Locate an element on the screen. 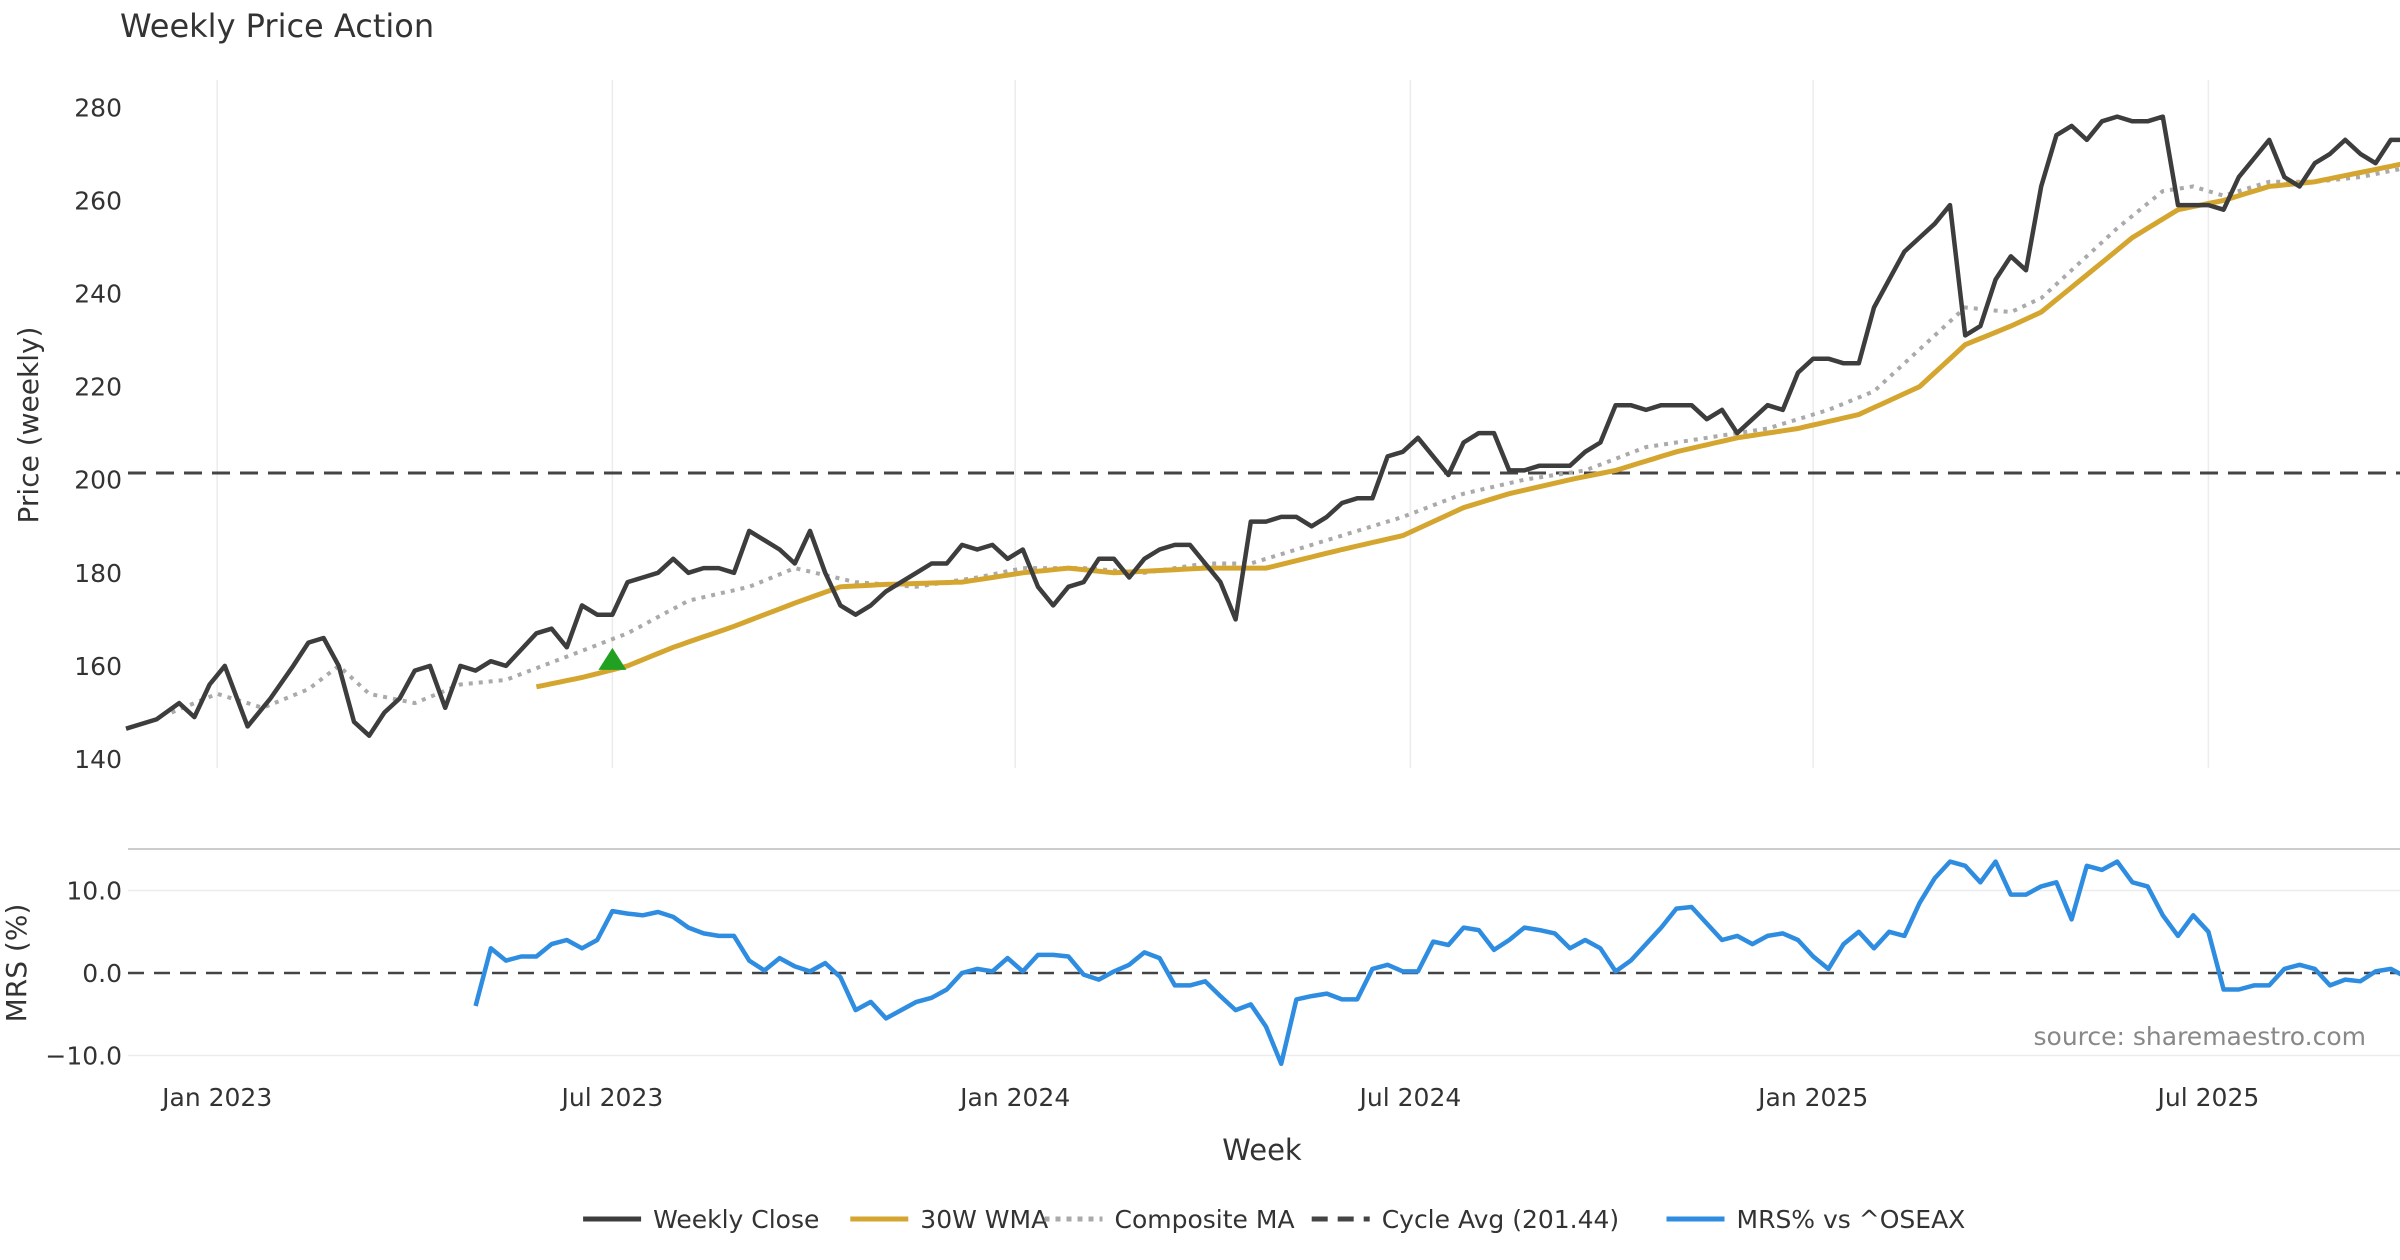 The image size is (2400, 1260). mrs-y-axis-label: MRS (%) is located at coordinates (16, 963).